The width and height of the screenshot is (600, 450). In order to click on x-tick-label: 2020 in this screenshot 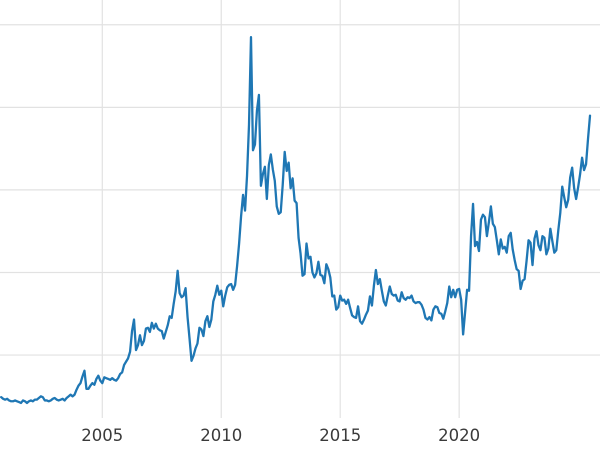, I will do `click(459, 435)`.